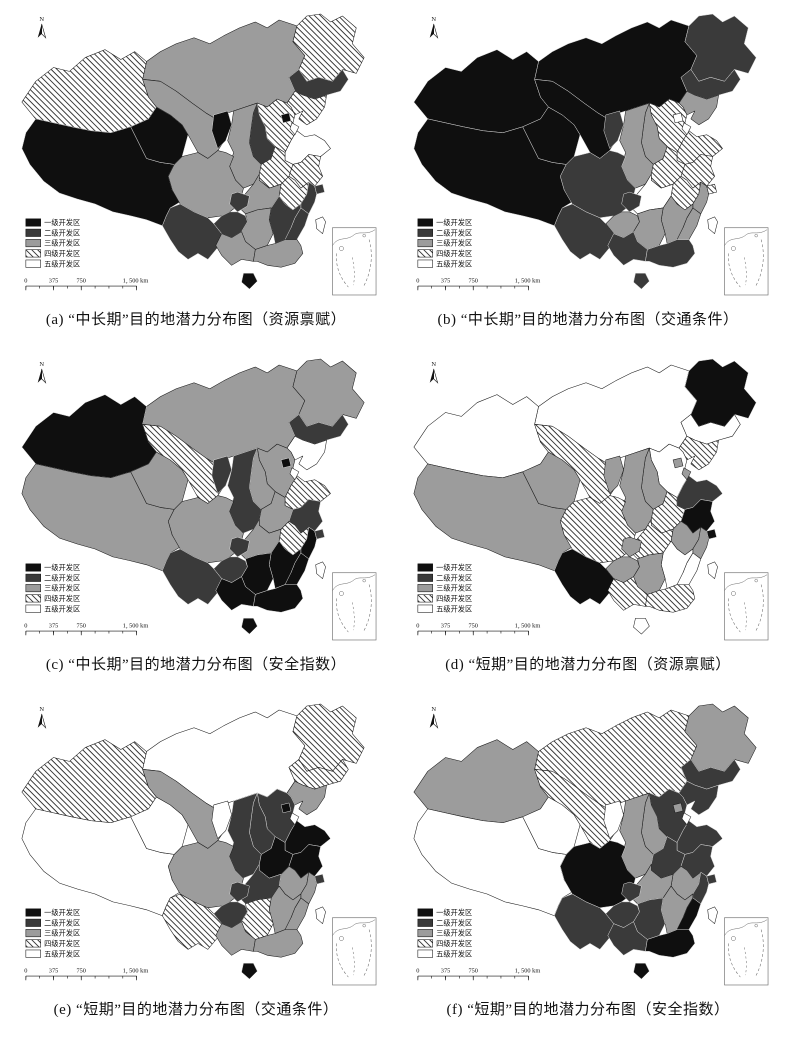 Image resolution: width=785 pixels, height=1041 pixels. What do you see at coordinates (478, 629) in the screenshot?
I see `scale-bar: 0 375 750 1, 500 km` at bounding box center [478, 629].